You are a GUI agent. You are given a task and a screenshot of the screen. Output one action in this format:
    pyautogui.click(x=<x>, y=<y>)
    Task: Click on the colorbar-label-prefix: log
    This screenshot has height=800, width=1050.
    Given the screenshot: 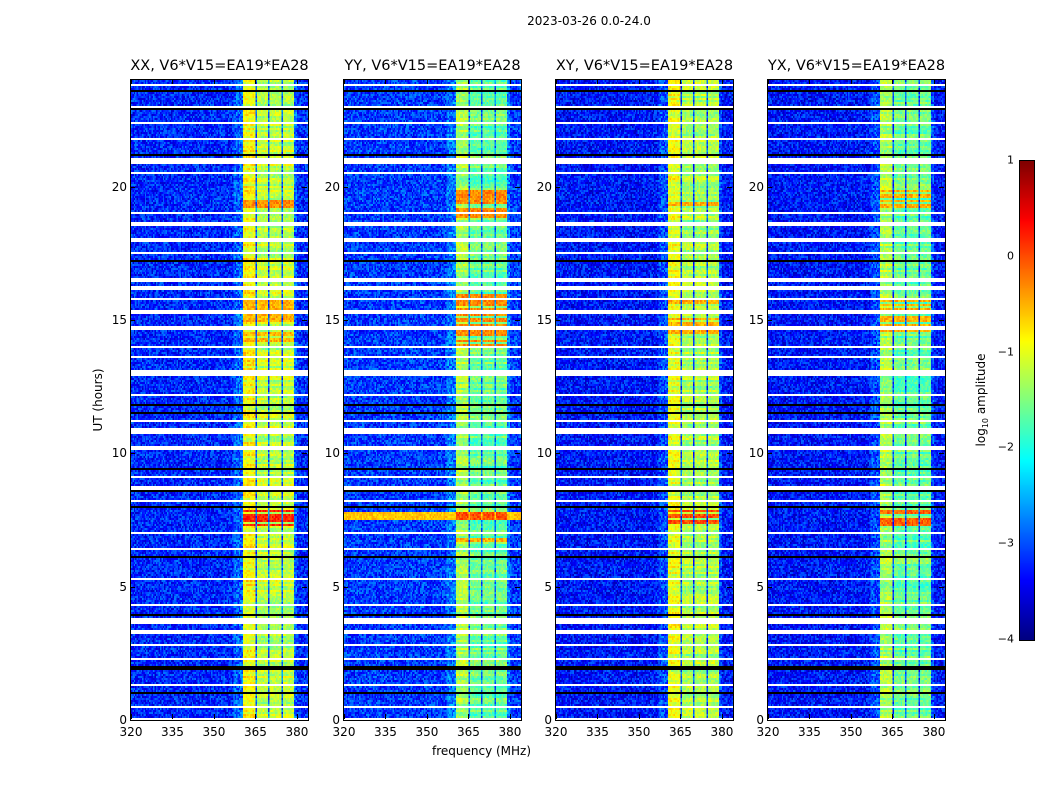 What is the action you would take?
    pyautogui.click(x=980, y=437)
    